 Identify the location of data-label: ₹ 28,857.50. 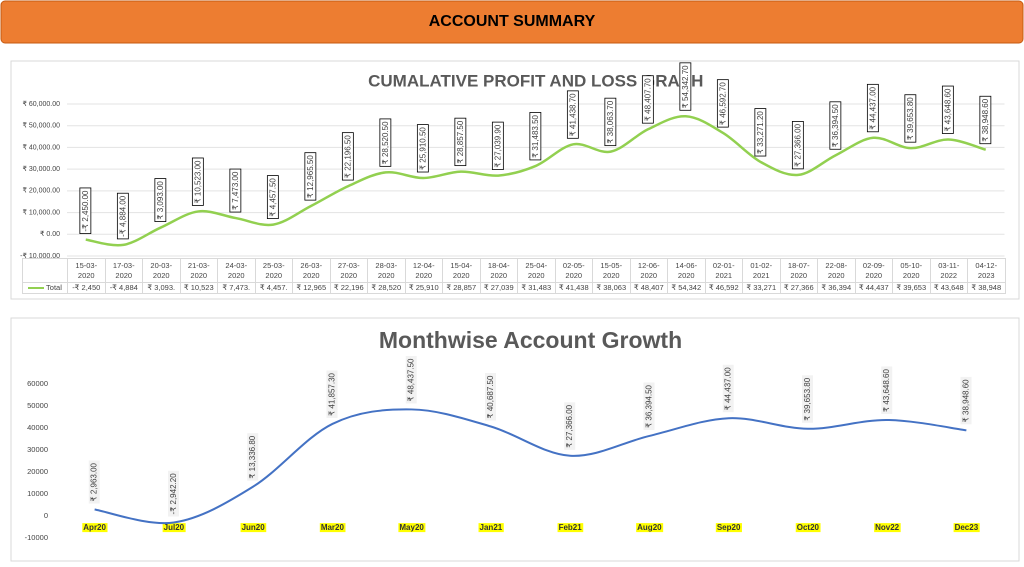
(460, 142).